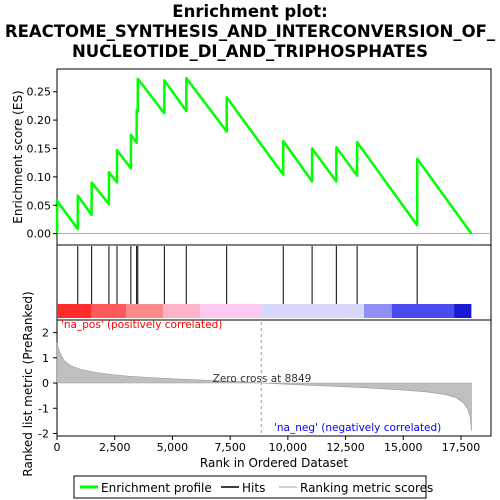  Describe the element at coordinates (45, 358) in the screenshot. I see `metric-y-tick-label: 1` at that location.